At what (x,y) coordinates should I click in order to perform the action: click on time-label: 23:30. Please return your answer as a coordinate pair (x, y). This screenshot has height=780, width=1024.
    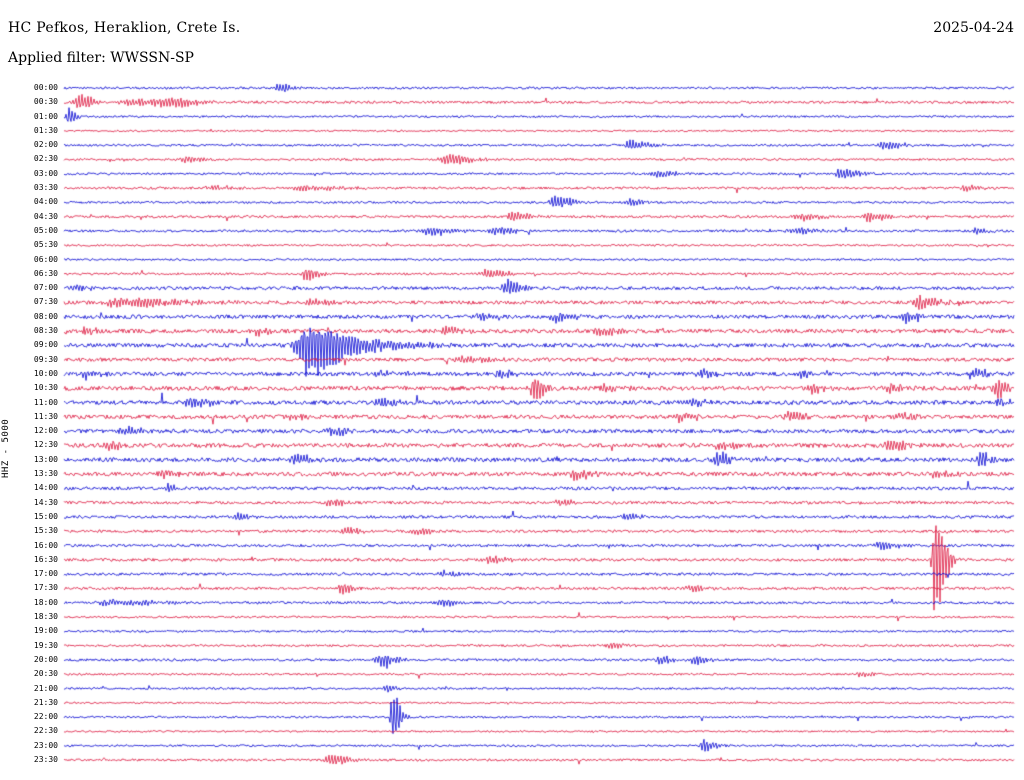
    Looking at the image, I should click on (45, 759).